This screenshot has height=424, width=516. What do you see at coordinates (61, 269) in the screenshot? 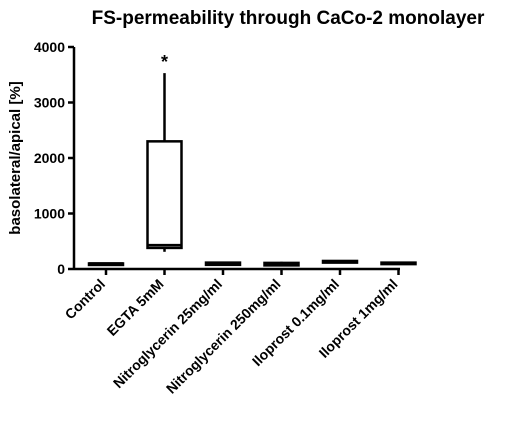
I see `y-tick-label: 0` at bounding box center [61, 269].